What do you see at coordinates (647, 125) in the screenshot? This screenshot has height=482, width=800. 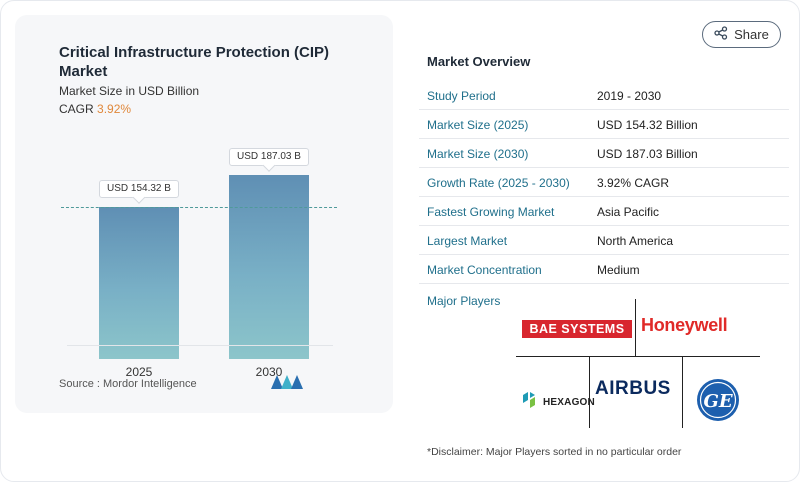 I see `overview-row-value: USD 154.32 Billion` at bounding box center [647, 125].